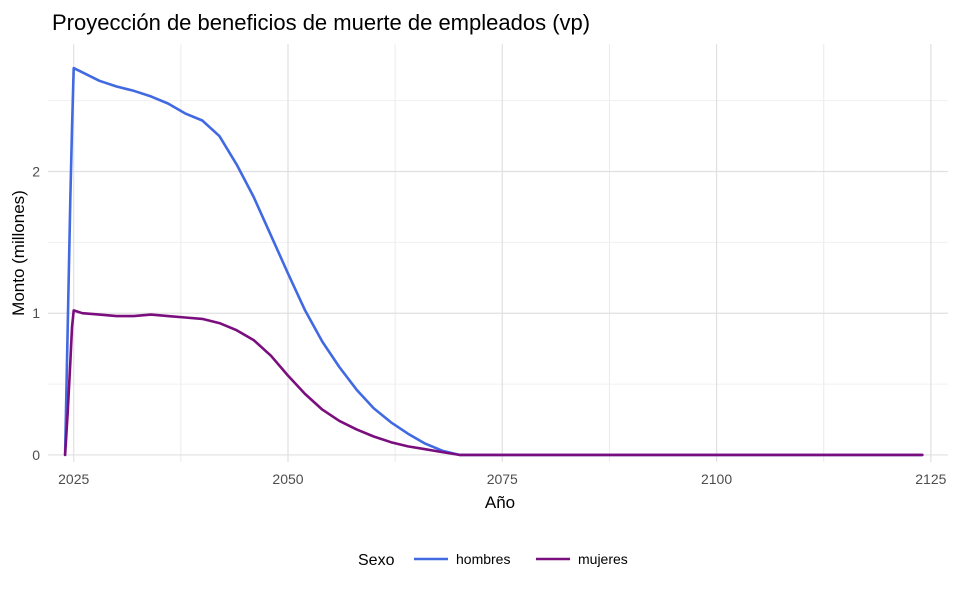  I want to click on x-tick-label: 2025, so click(73, 479).